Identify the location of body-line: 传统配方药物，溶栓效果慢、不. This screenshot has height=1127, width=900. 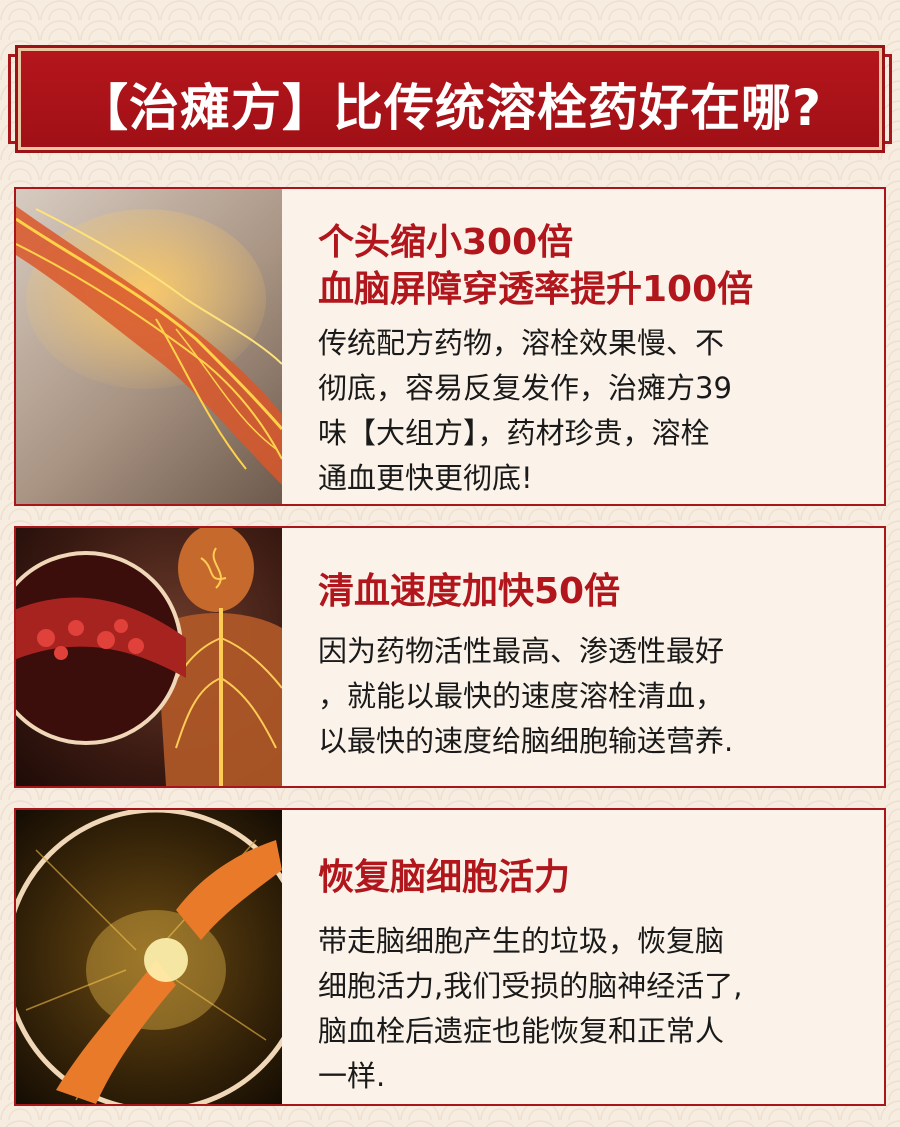
(521, 343).